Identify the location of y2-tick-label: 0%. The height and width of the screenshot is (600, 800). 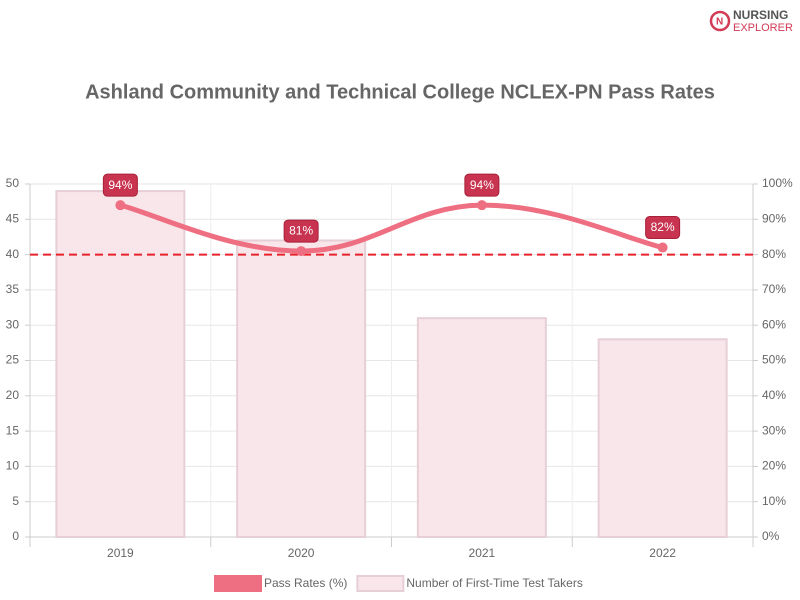
(771, 536).